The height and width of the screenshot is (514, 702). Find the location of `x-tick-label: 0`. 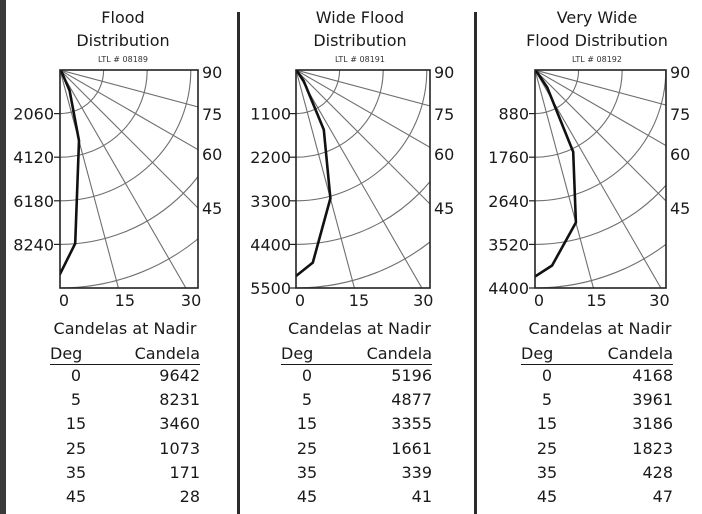

x-tick-label: 0 is located at coordinates (64, 300).